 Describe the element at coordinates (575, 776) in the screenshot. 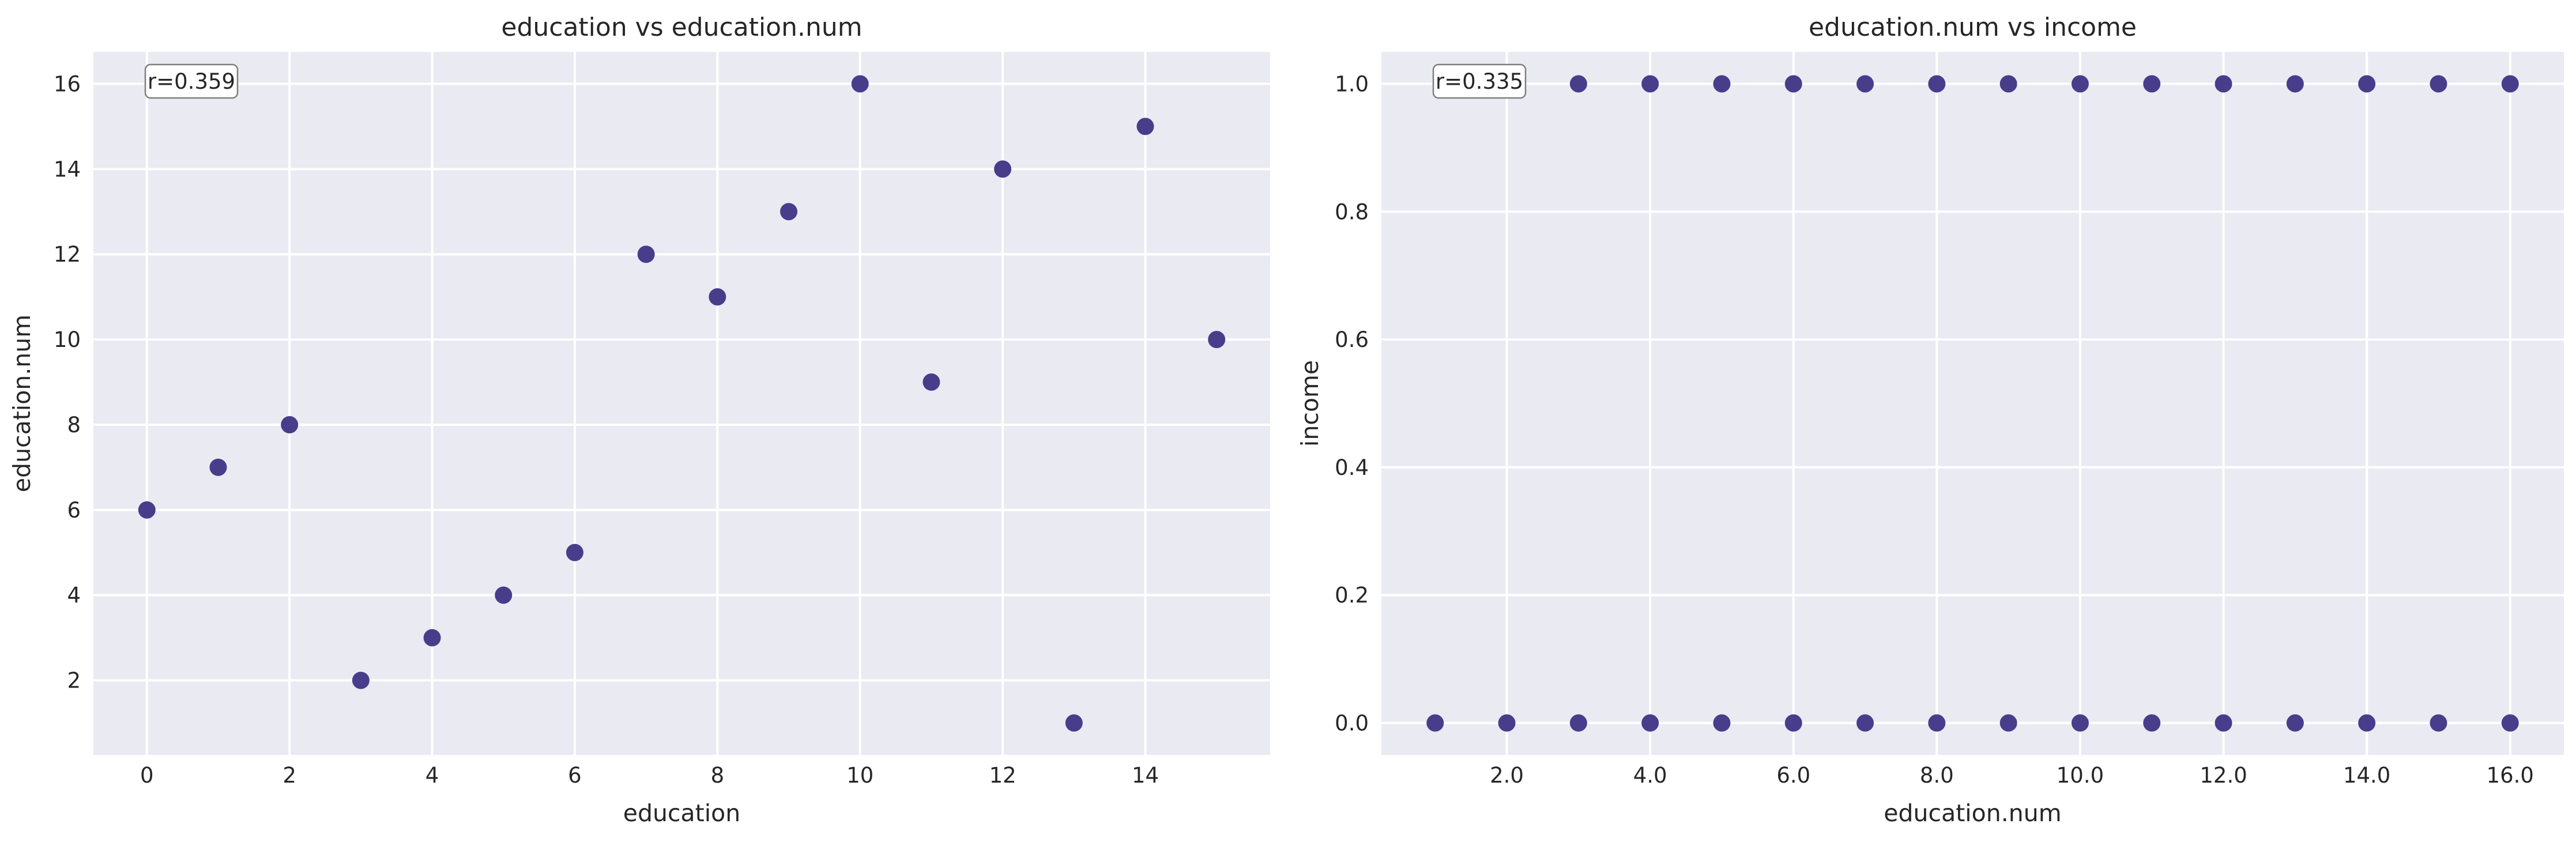

I see `x-tick-label: 6` at that location.